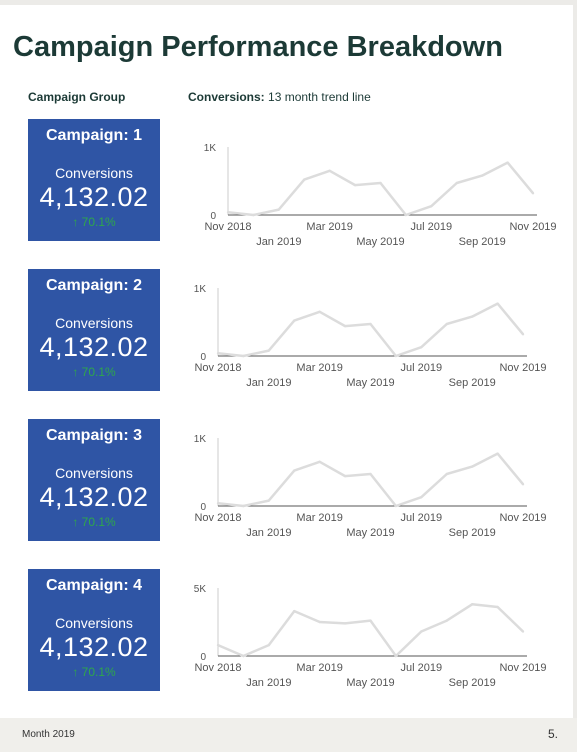  Describe the element at coordinates (93, 135) in the screenshot. I see `card-title: Campaign: 1` at that location.